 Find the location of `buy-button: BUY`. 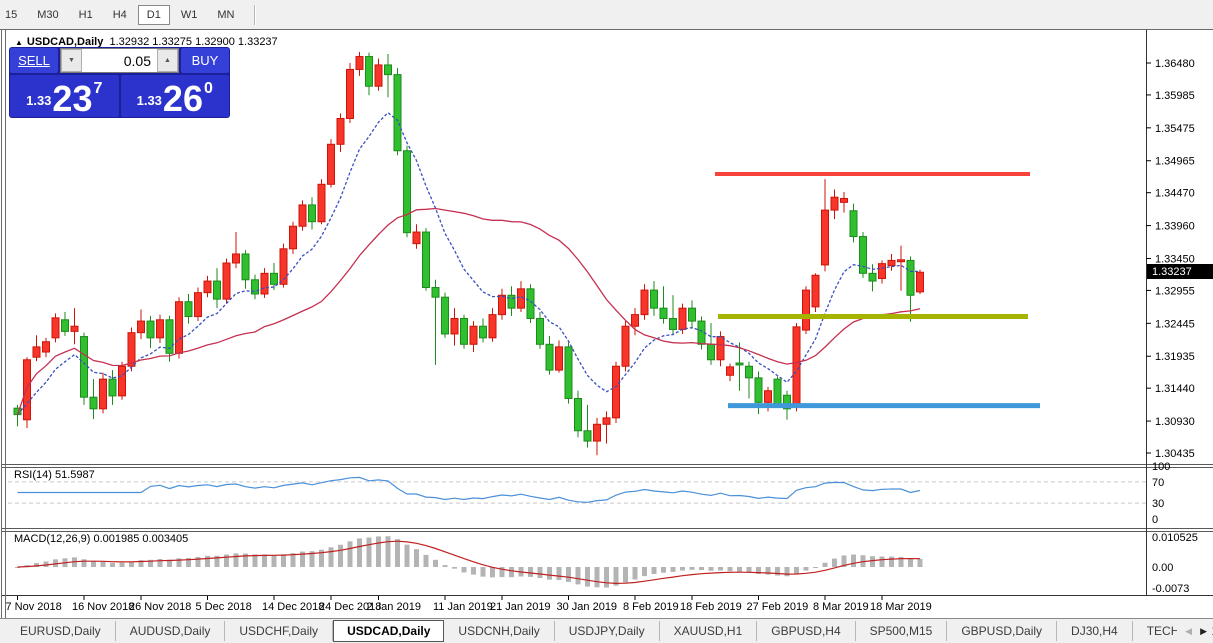

buy-button: BUY is located at coordinates (205, 60).